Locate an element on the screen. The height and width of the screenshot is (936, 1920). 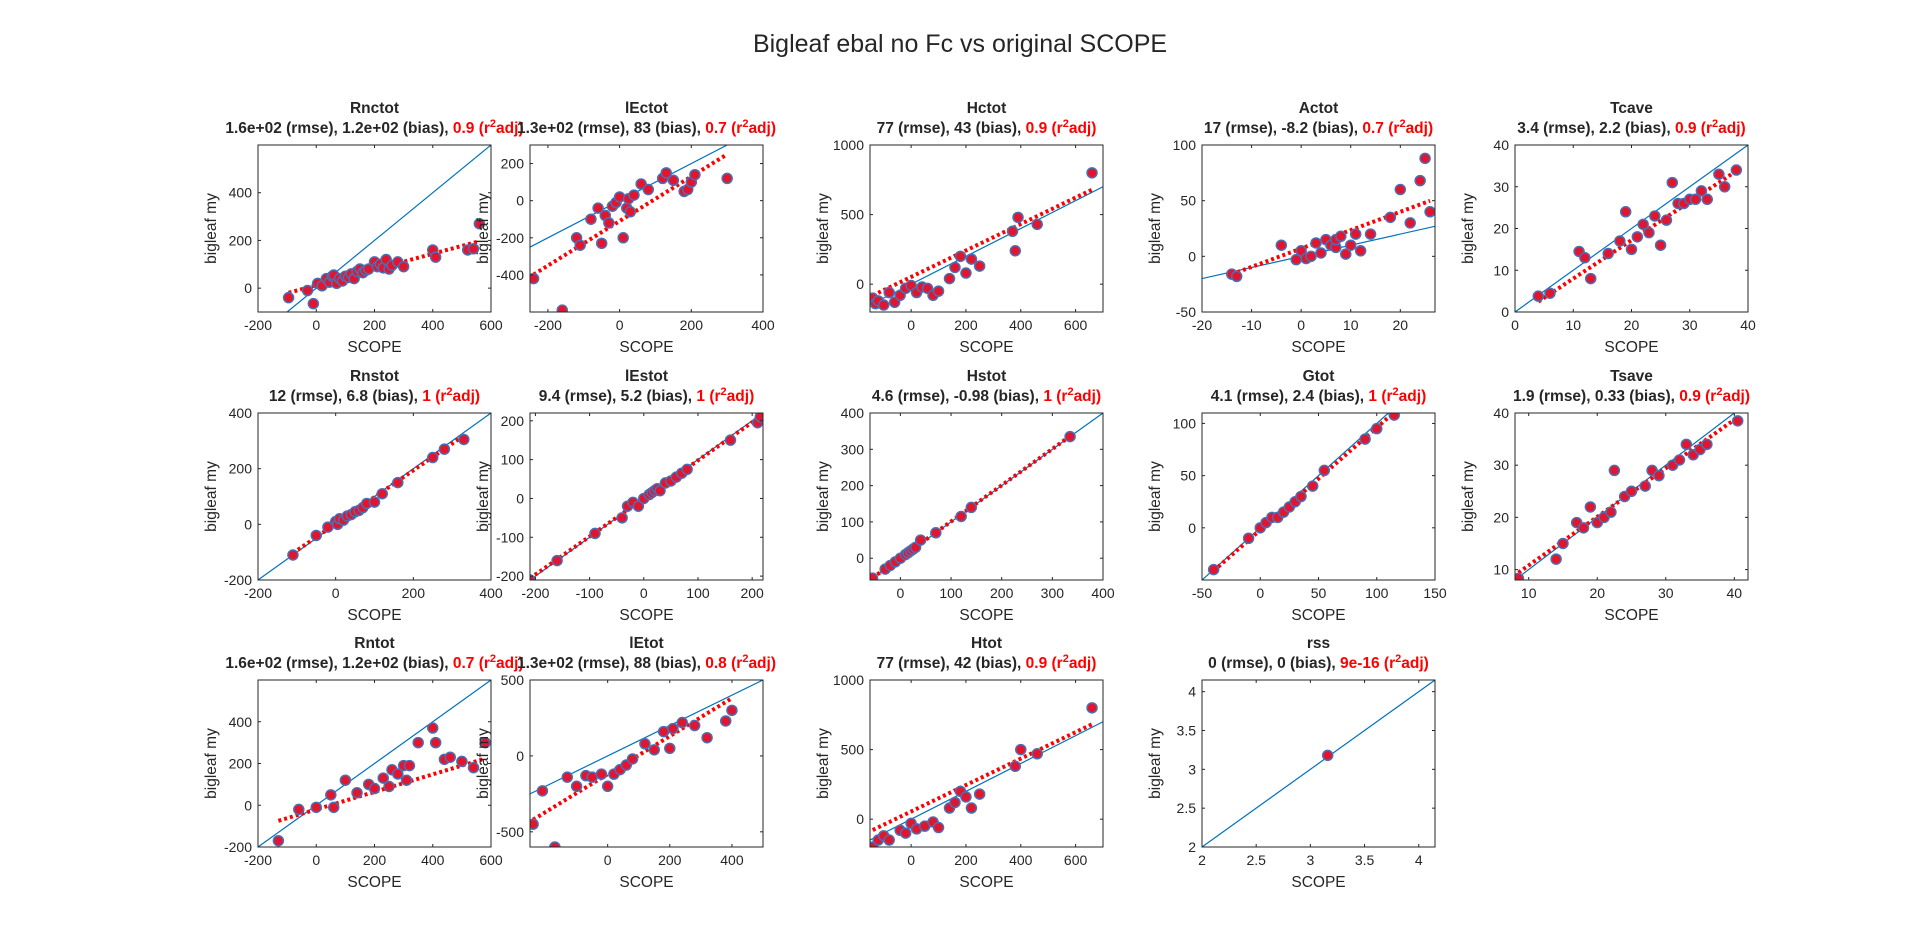
stats-r2-value: 0.9 (r is located at coordinates (1044, 663).